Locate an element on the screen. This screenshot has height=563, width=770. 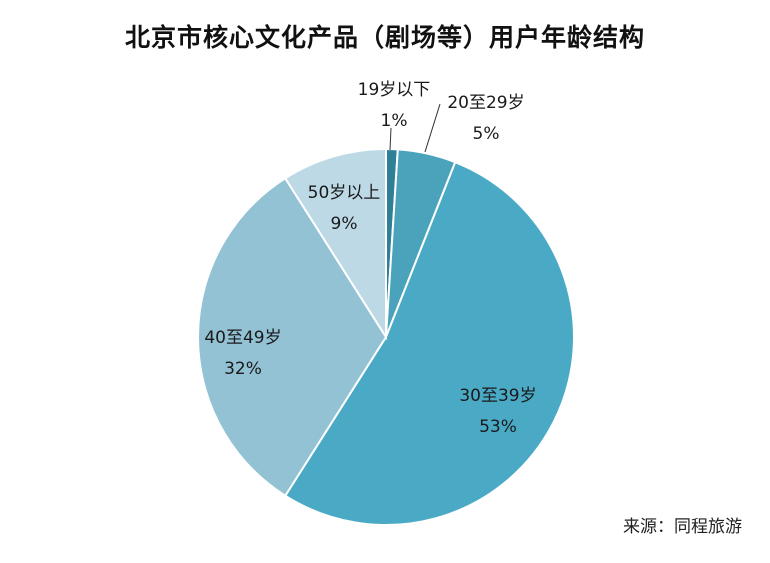
slice-value-label: 1% is located at coordinates (394, 121).